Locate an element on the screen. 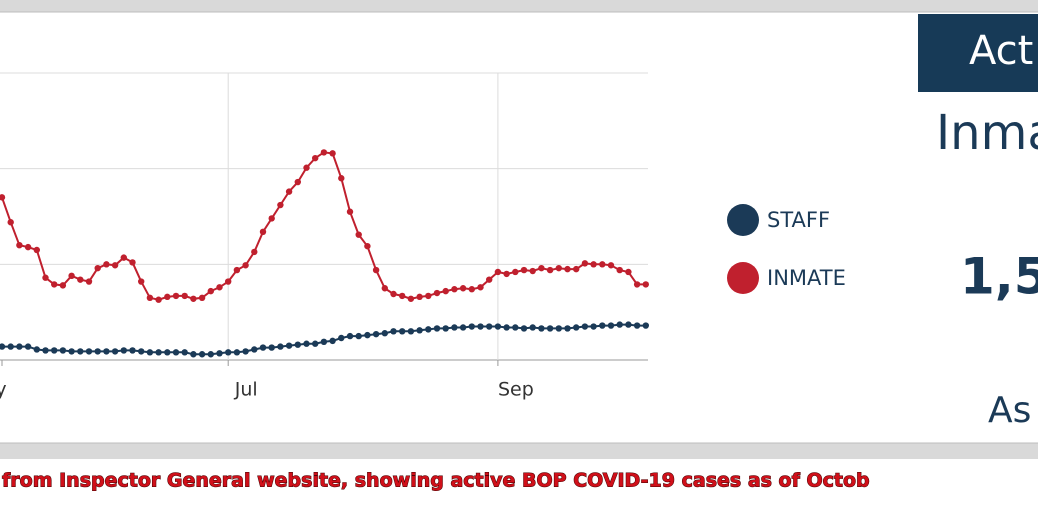 The image size is (1038, 516). panel-label: Inma is located at coordinates (987, 133).